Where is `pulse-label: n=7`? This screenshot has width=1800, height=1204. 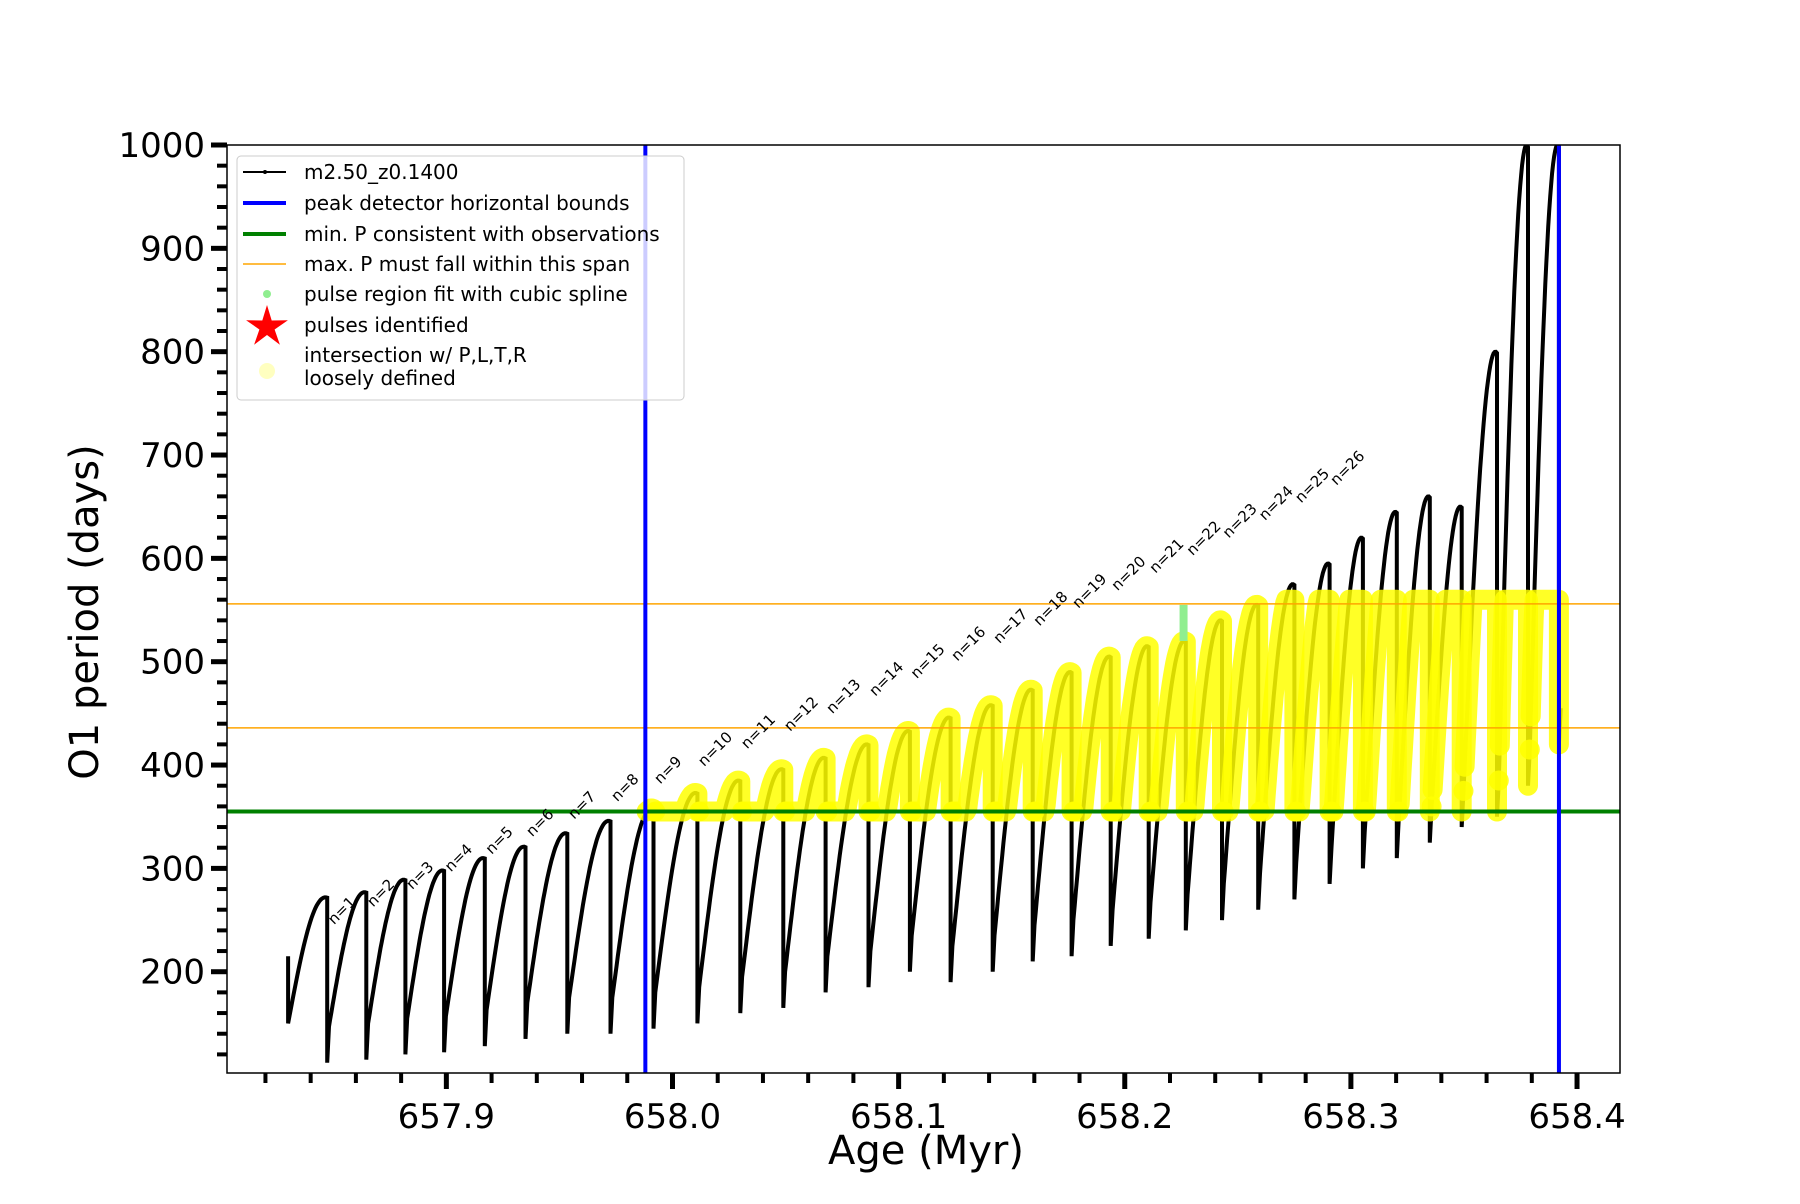
pulse-label: n=7 is located at coordinates (581, 805).